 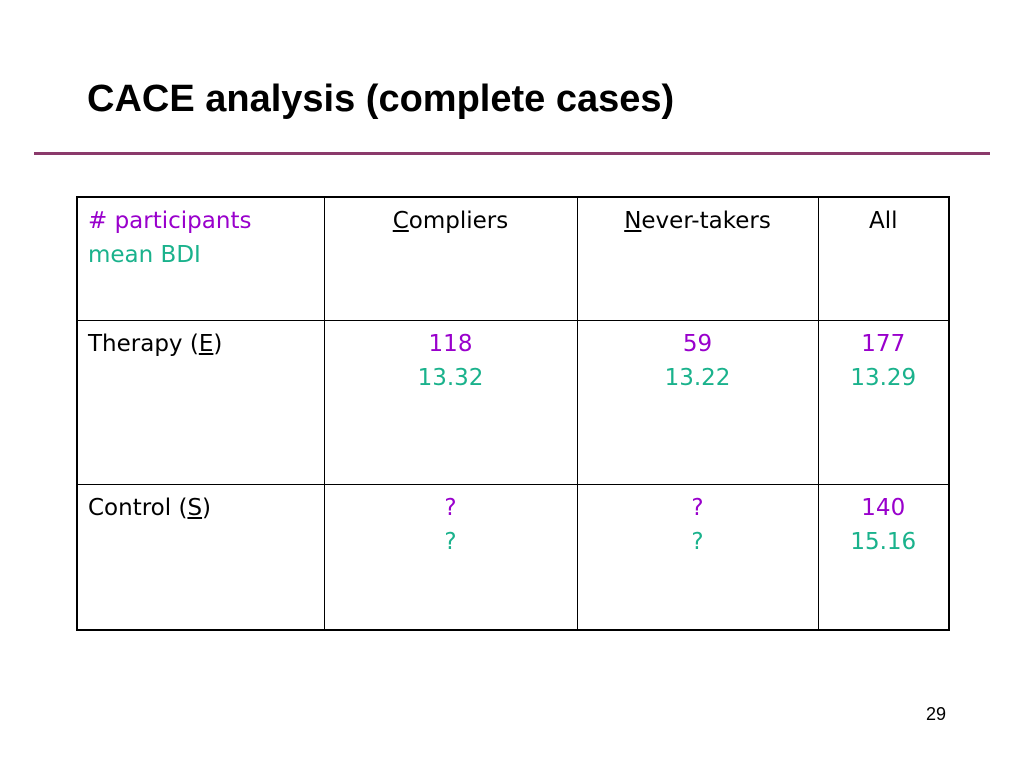 I want to click on column-header-never-takers: Never-takers, so click(x=697, y=258).